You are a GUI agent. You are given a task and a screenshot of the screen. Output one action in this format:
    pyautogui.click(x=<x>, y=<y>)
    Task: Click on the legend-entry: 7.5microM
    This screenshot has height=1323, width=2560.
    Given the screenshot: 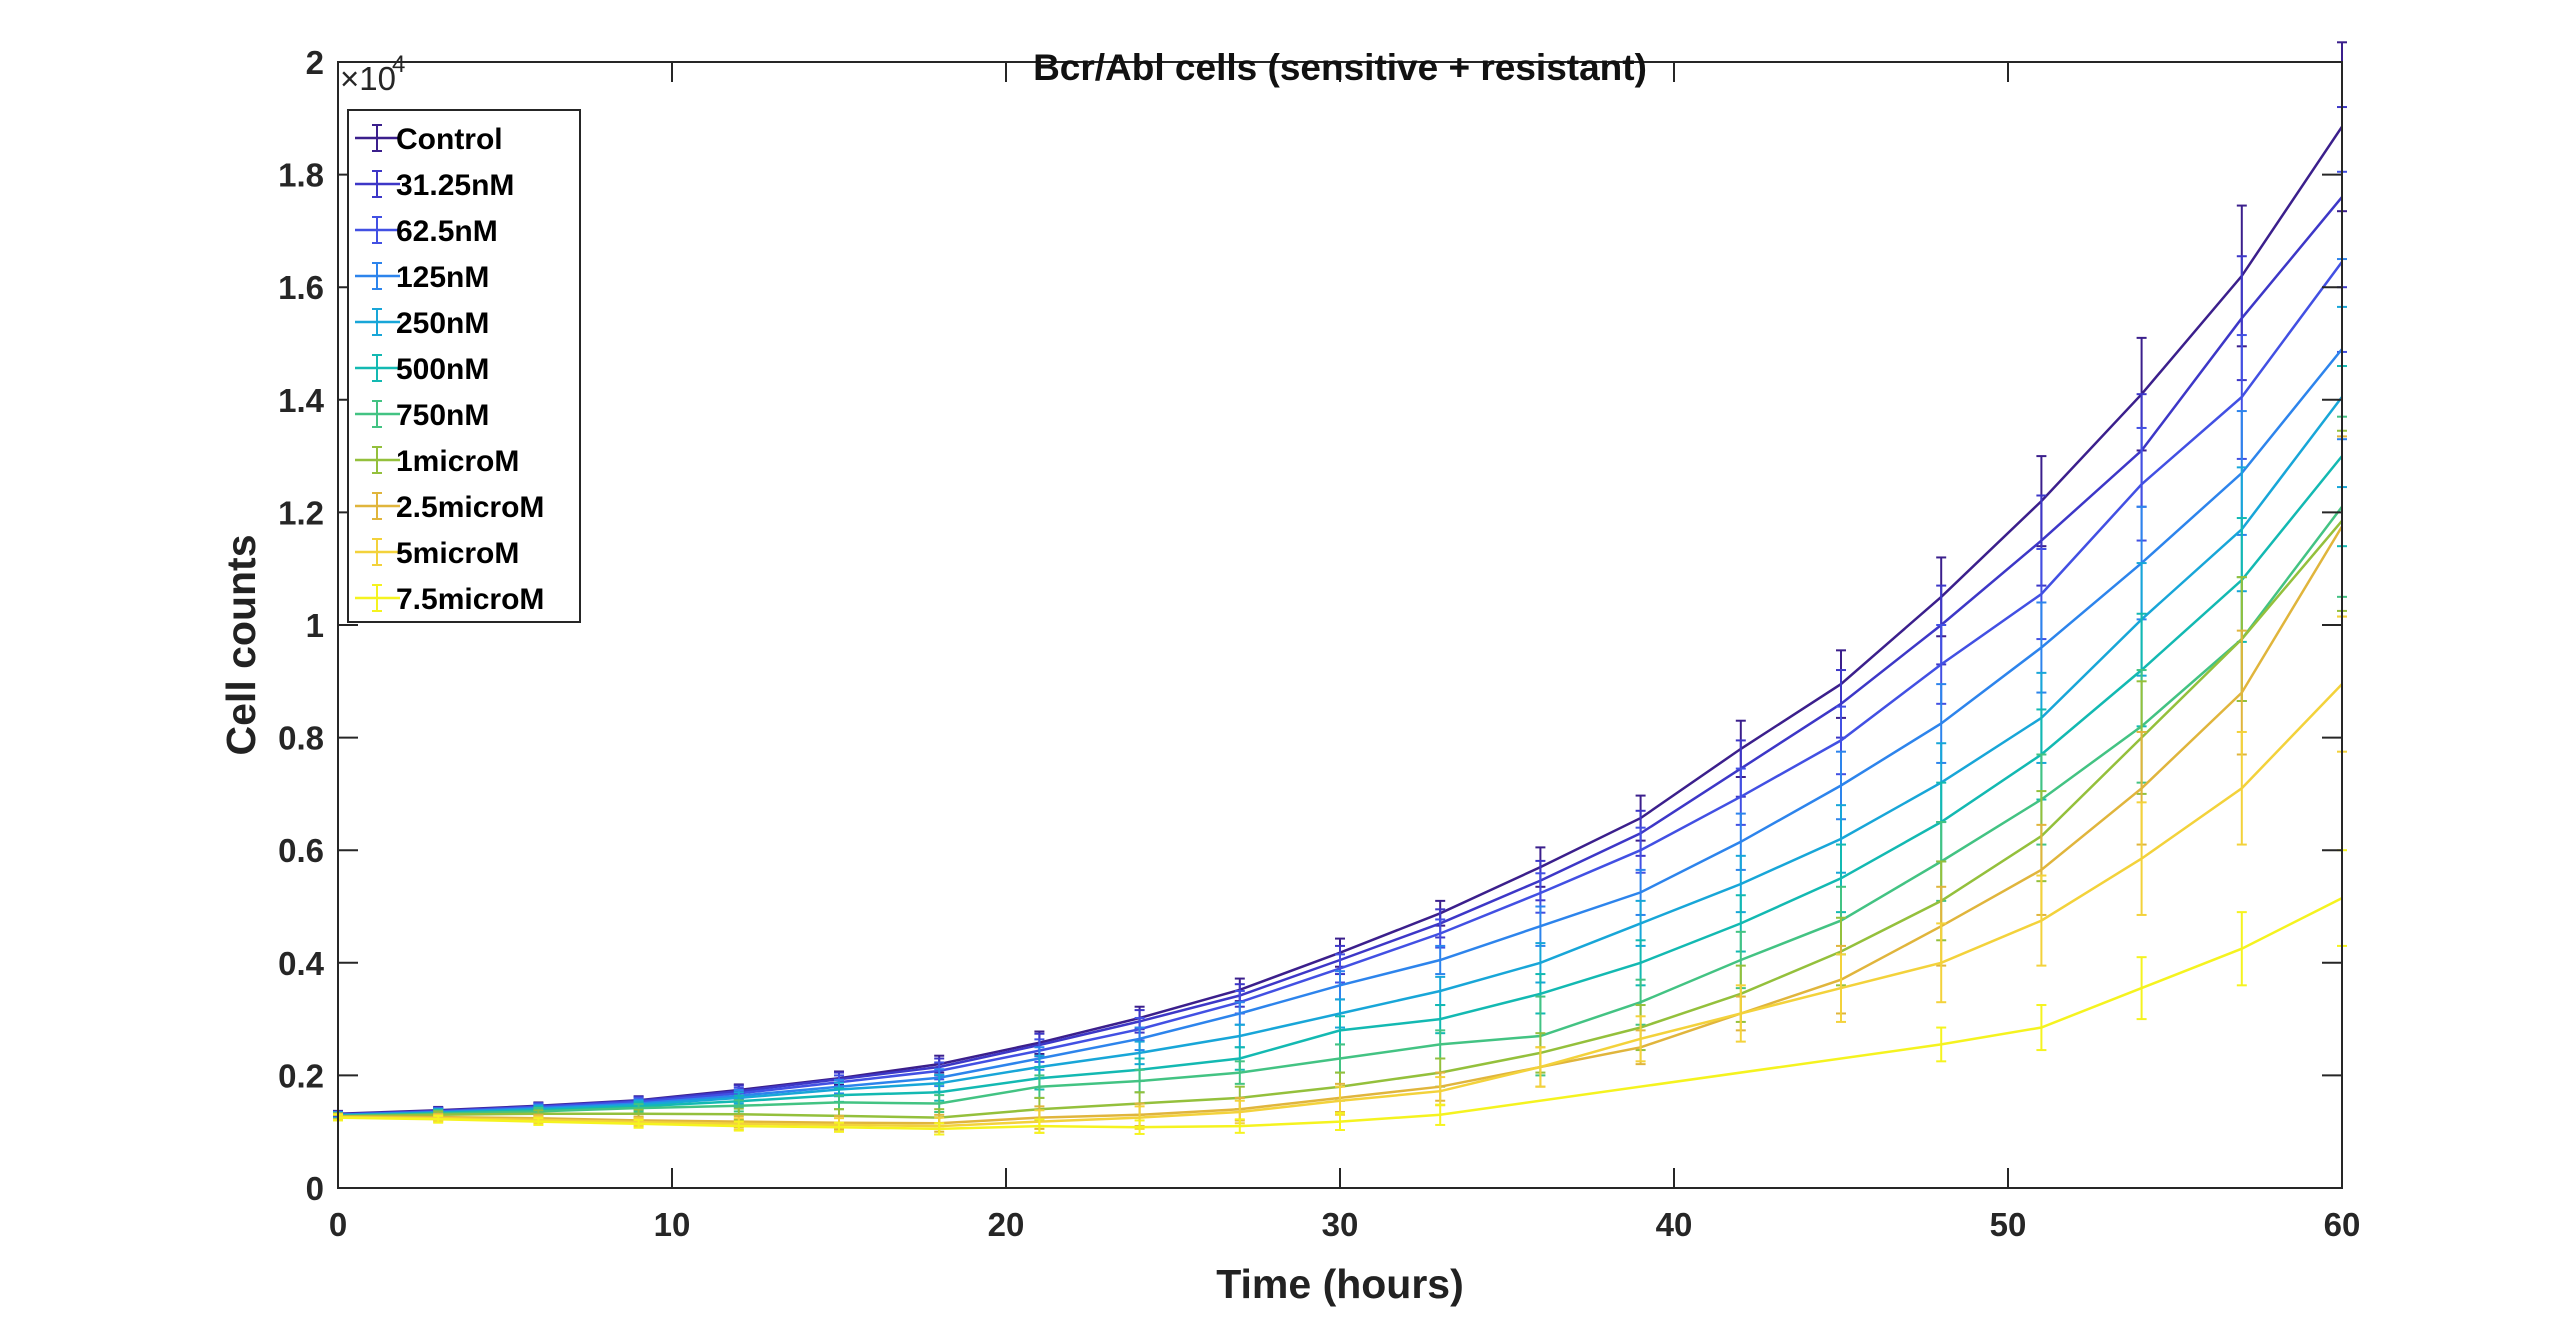 What is the action you would take?
    pyautogui.click(x=449, y=599)
    